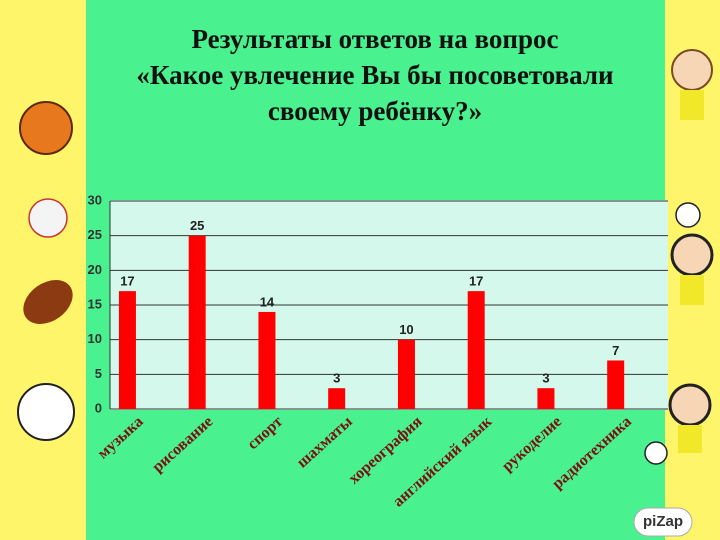 The height and width of the screenshot is (540, 720). I want to click on watermark-badge, so click(663, 522).